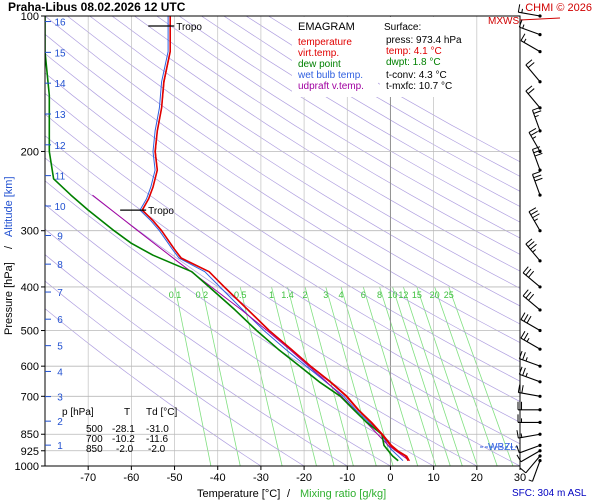 Image resolution: width=600 pixels, height=500 pixels. I want to click on x-label-temperature: Temperature [°C], so click(238, 494).